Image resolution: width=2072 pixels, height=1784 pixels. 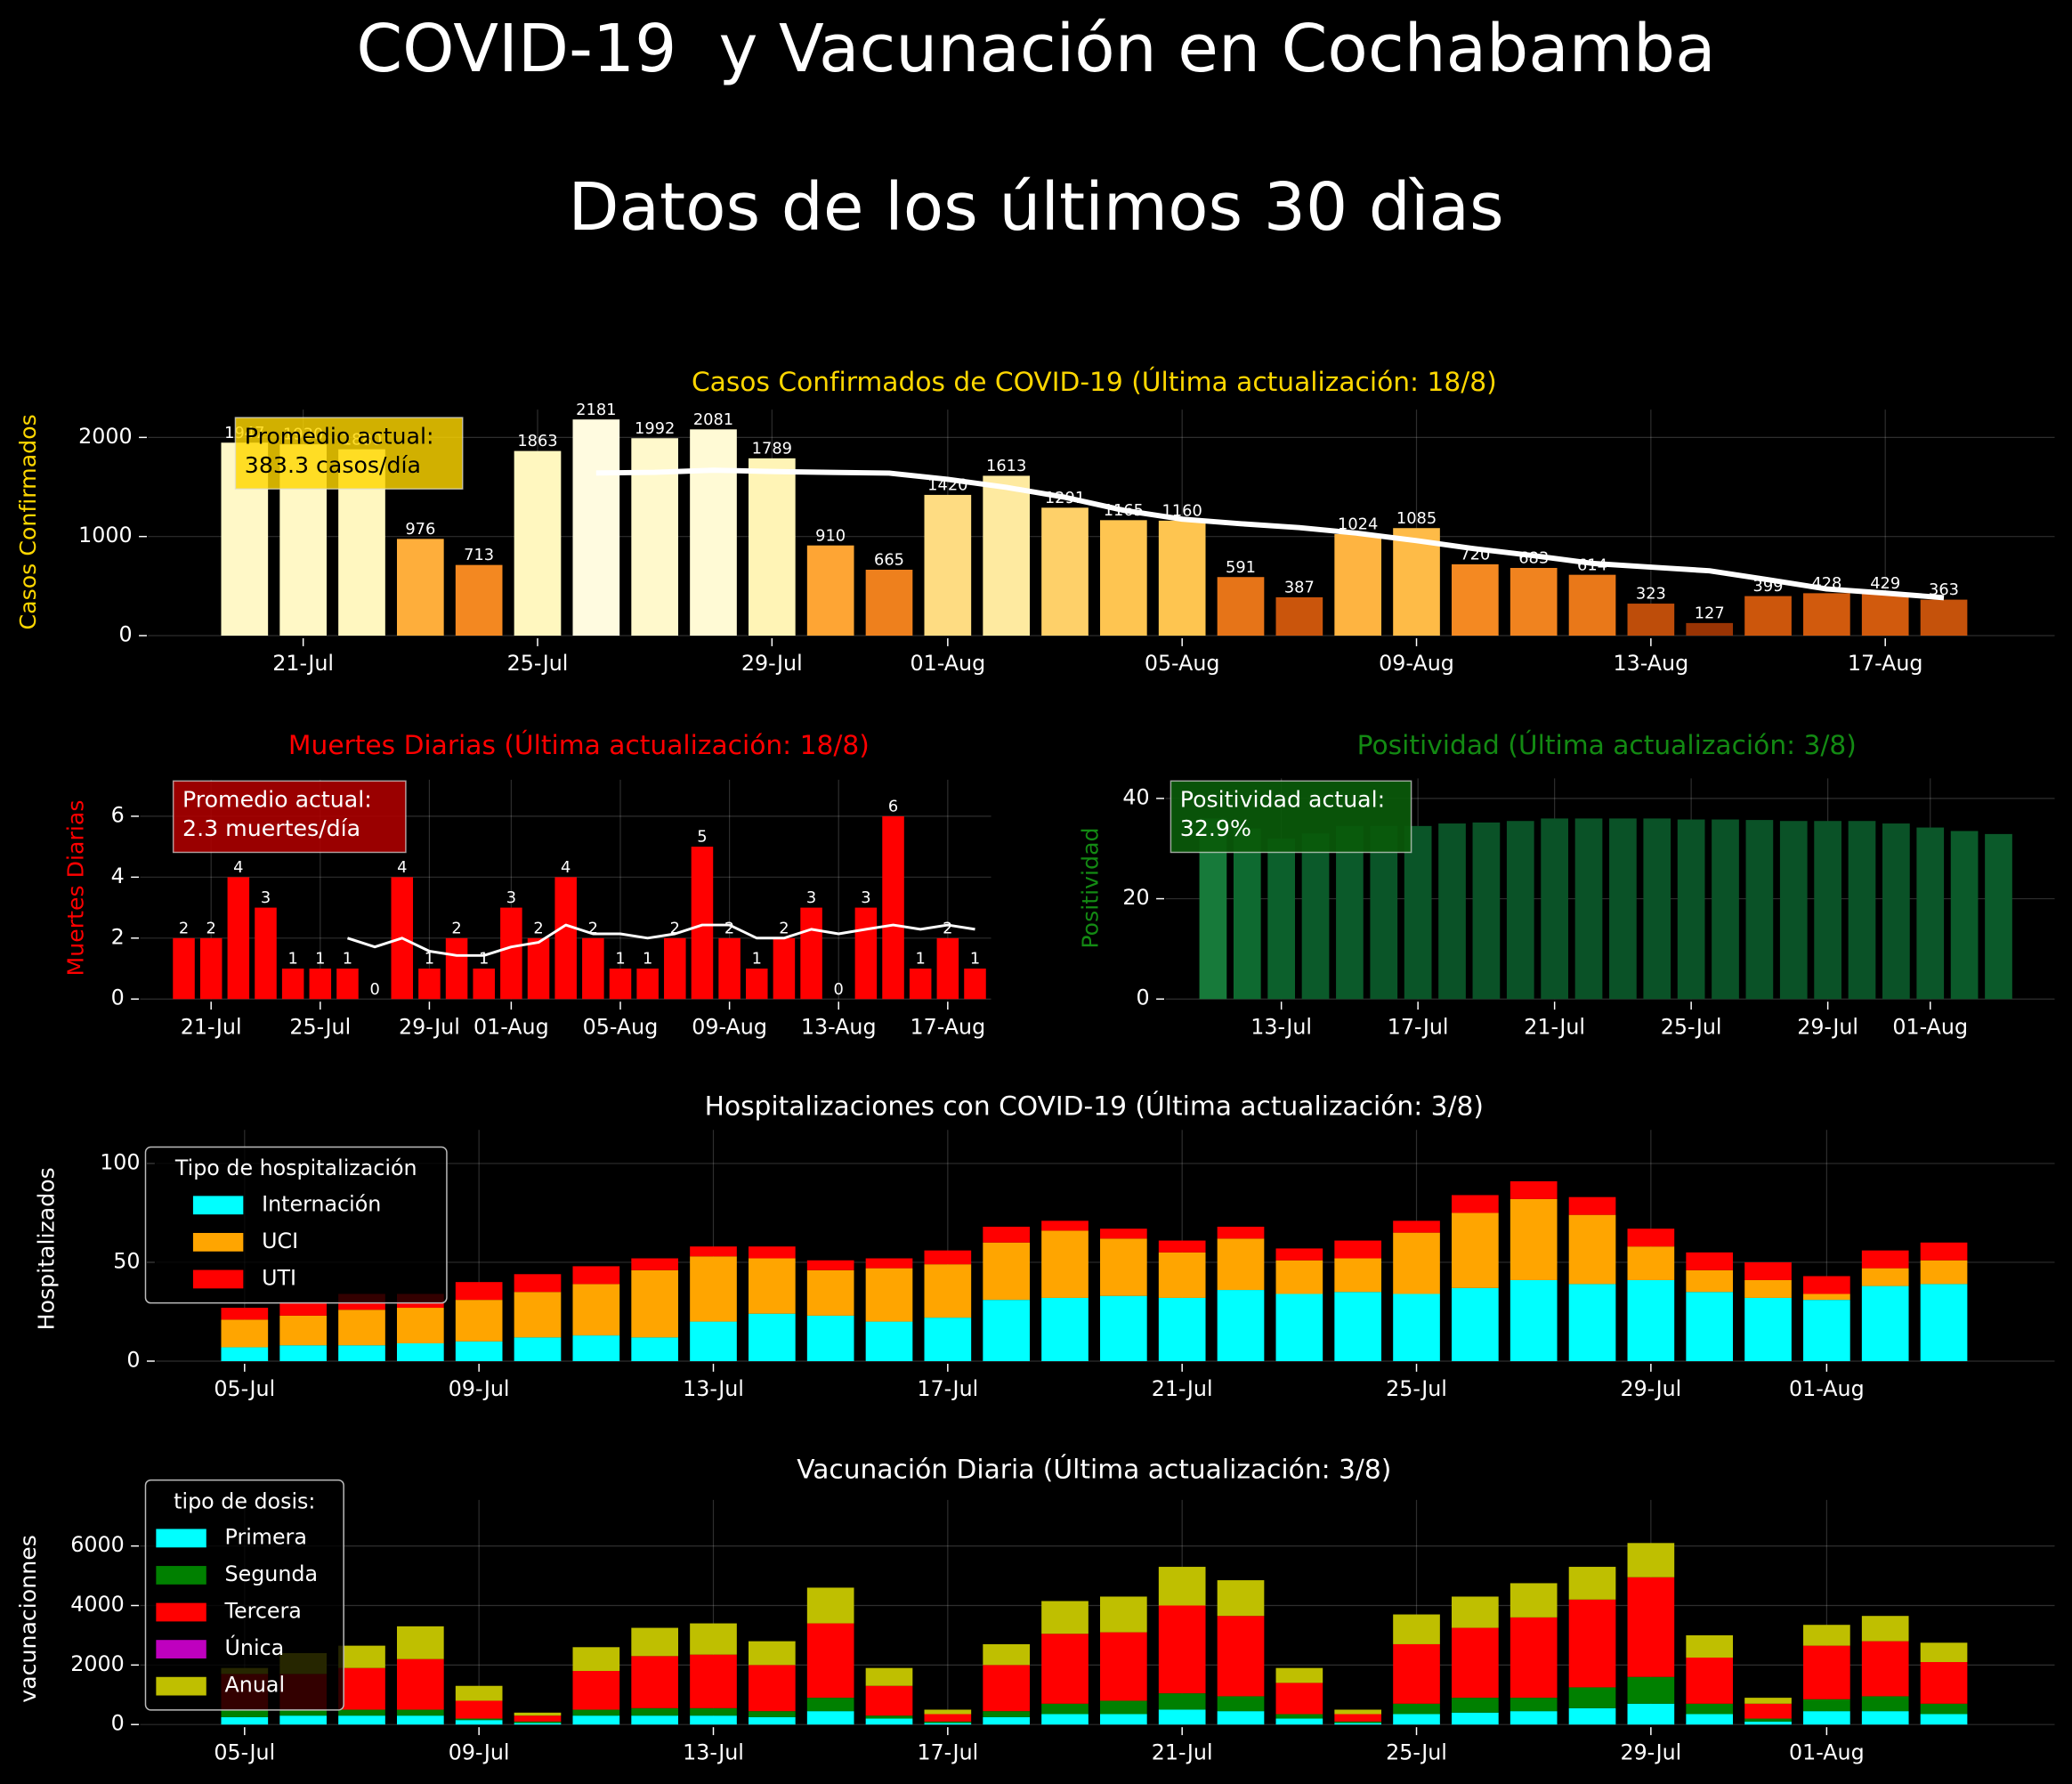 What do you see at coordinates (713, 419) in the screenshot?
I see `data-label: 2081` at bounding box center [713, 419].